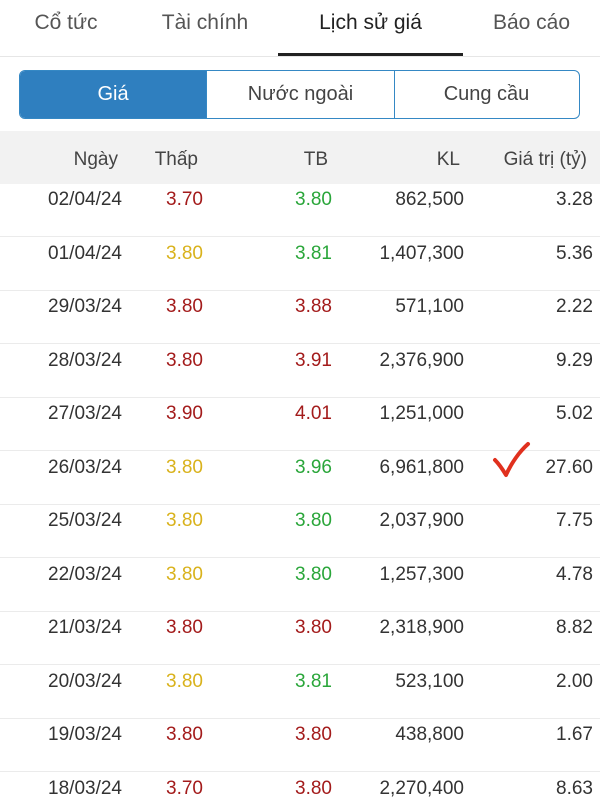 This screenshot has width=600, height=800. Describe the element at coordinates (85, 627) in the screenshot. I see `cell-date: 21/03/24` at that location.